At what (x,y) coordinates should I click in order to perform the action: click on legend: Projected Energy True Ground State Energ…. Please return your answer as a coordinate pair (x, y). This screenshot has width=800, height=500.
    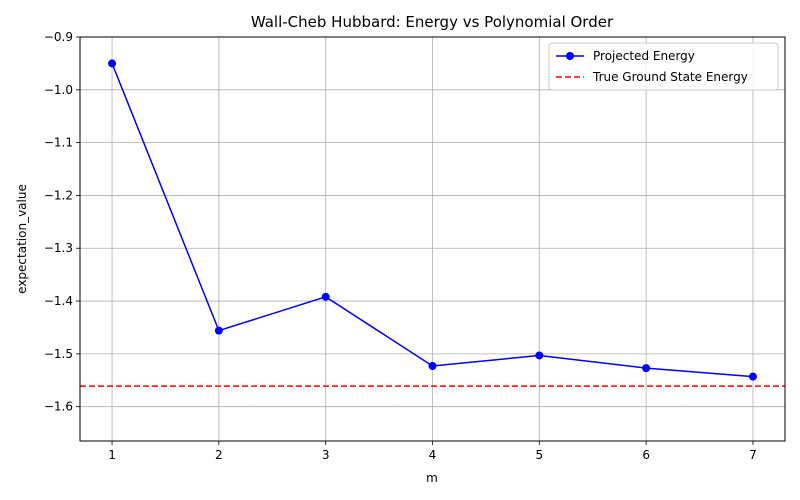
    Looking at the image, I should click on (663, 66).